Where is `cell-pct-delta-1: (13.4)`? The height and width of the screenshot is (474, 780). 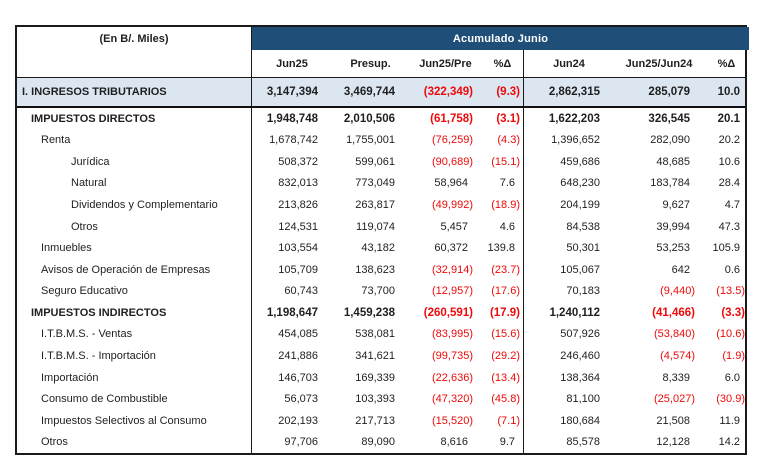 cell-pct-delta-1: (13.4) is located at coordinates (503, 377).